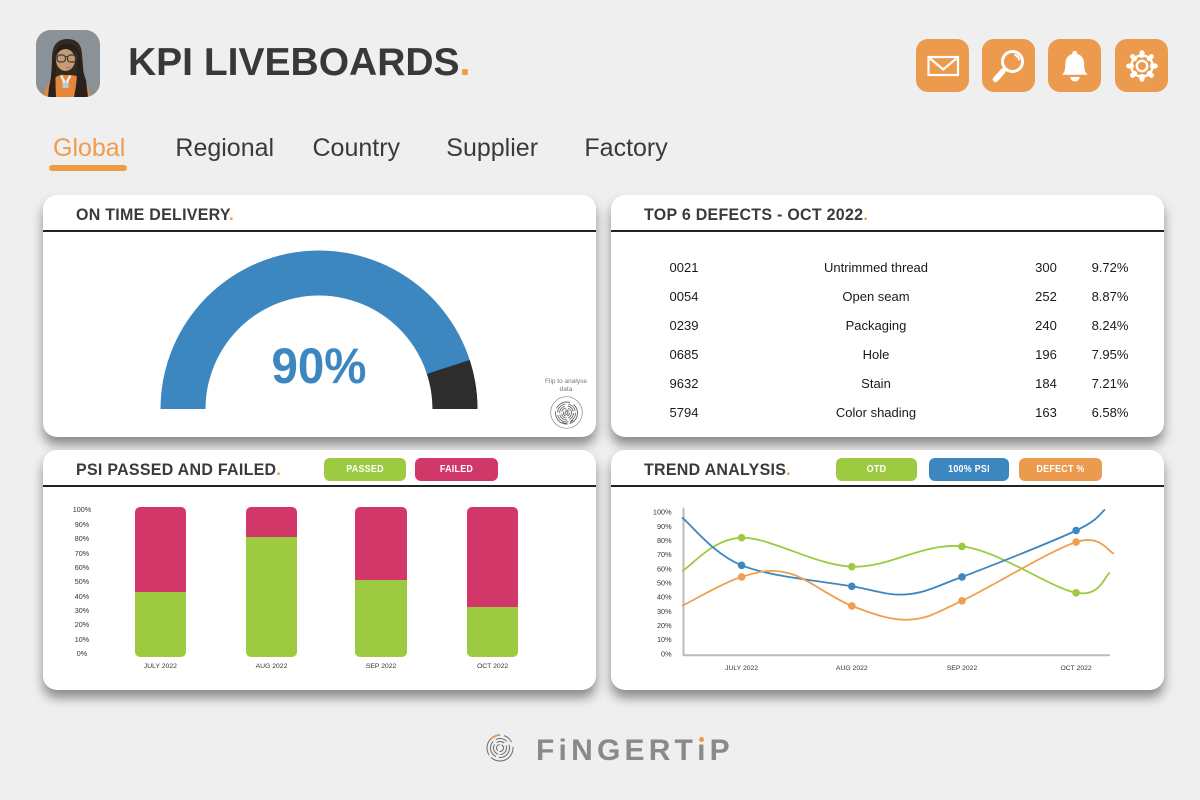 This screenshot has width=1200, height=800. I want to click on svg-text: 0%, so click(666, 653).